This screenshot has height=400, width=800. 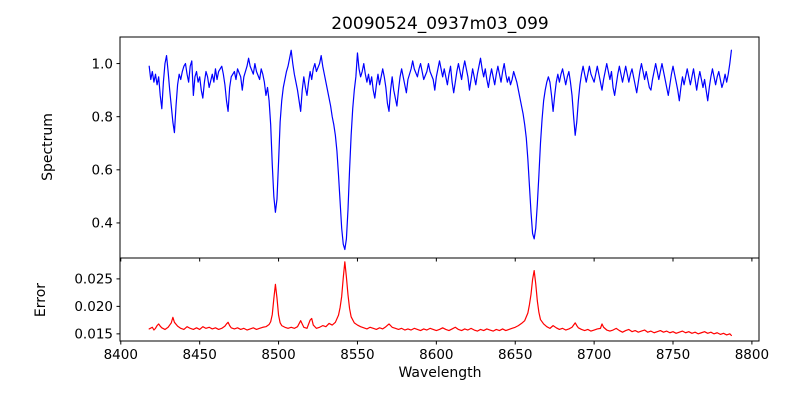 I want to click on y-tick-label: 0.6, so click(x=102, y=171).